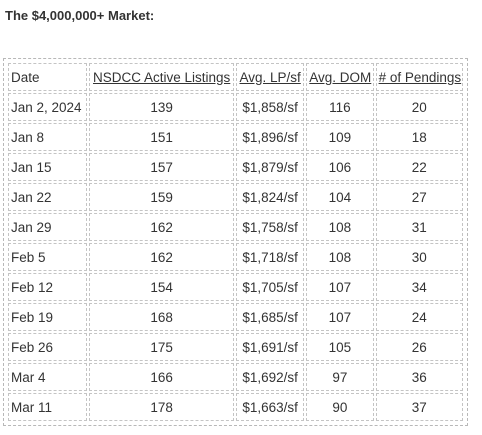  What do you see at coordinates (419, 197) in the screenshot?
I see `cell-pendings: 27` at bounding box center [419, 197].